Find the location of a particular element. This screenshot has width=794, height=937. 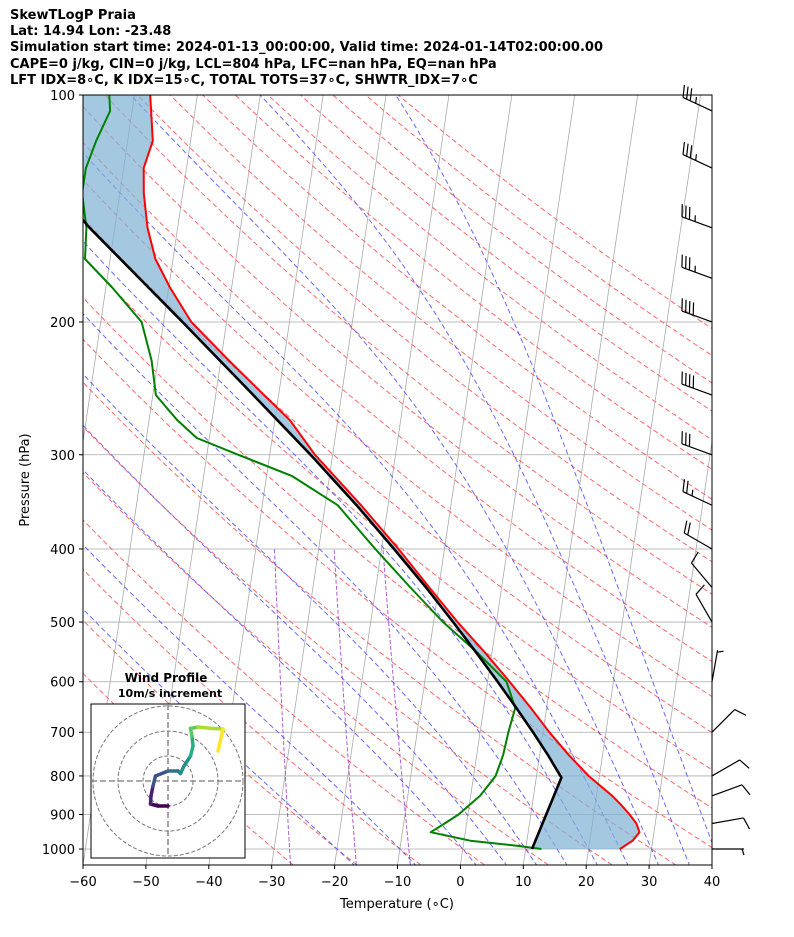

y-tick-label: 500 is located at coordinates (62, 623).